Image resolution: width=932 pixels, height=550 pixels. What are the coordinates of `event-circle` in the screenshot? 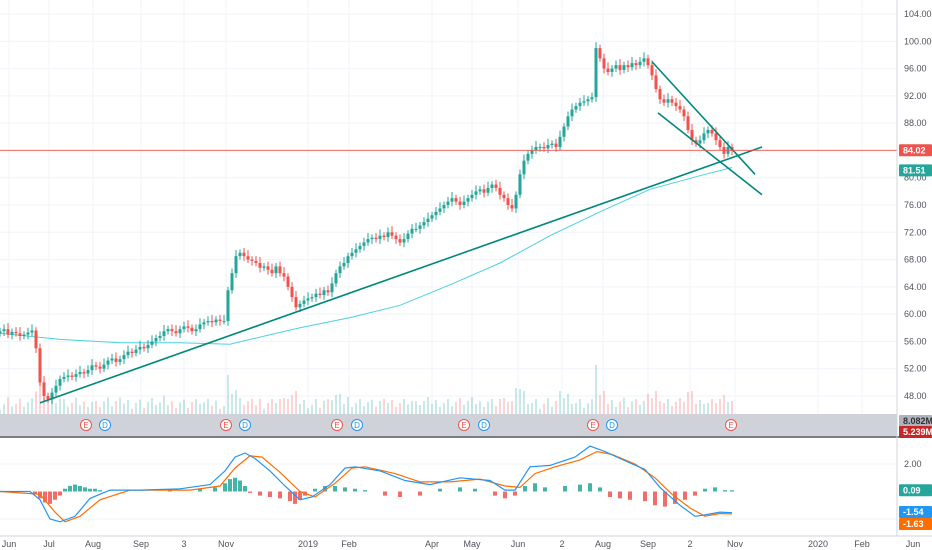 It's located at (226, 425).